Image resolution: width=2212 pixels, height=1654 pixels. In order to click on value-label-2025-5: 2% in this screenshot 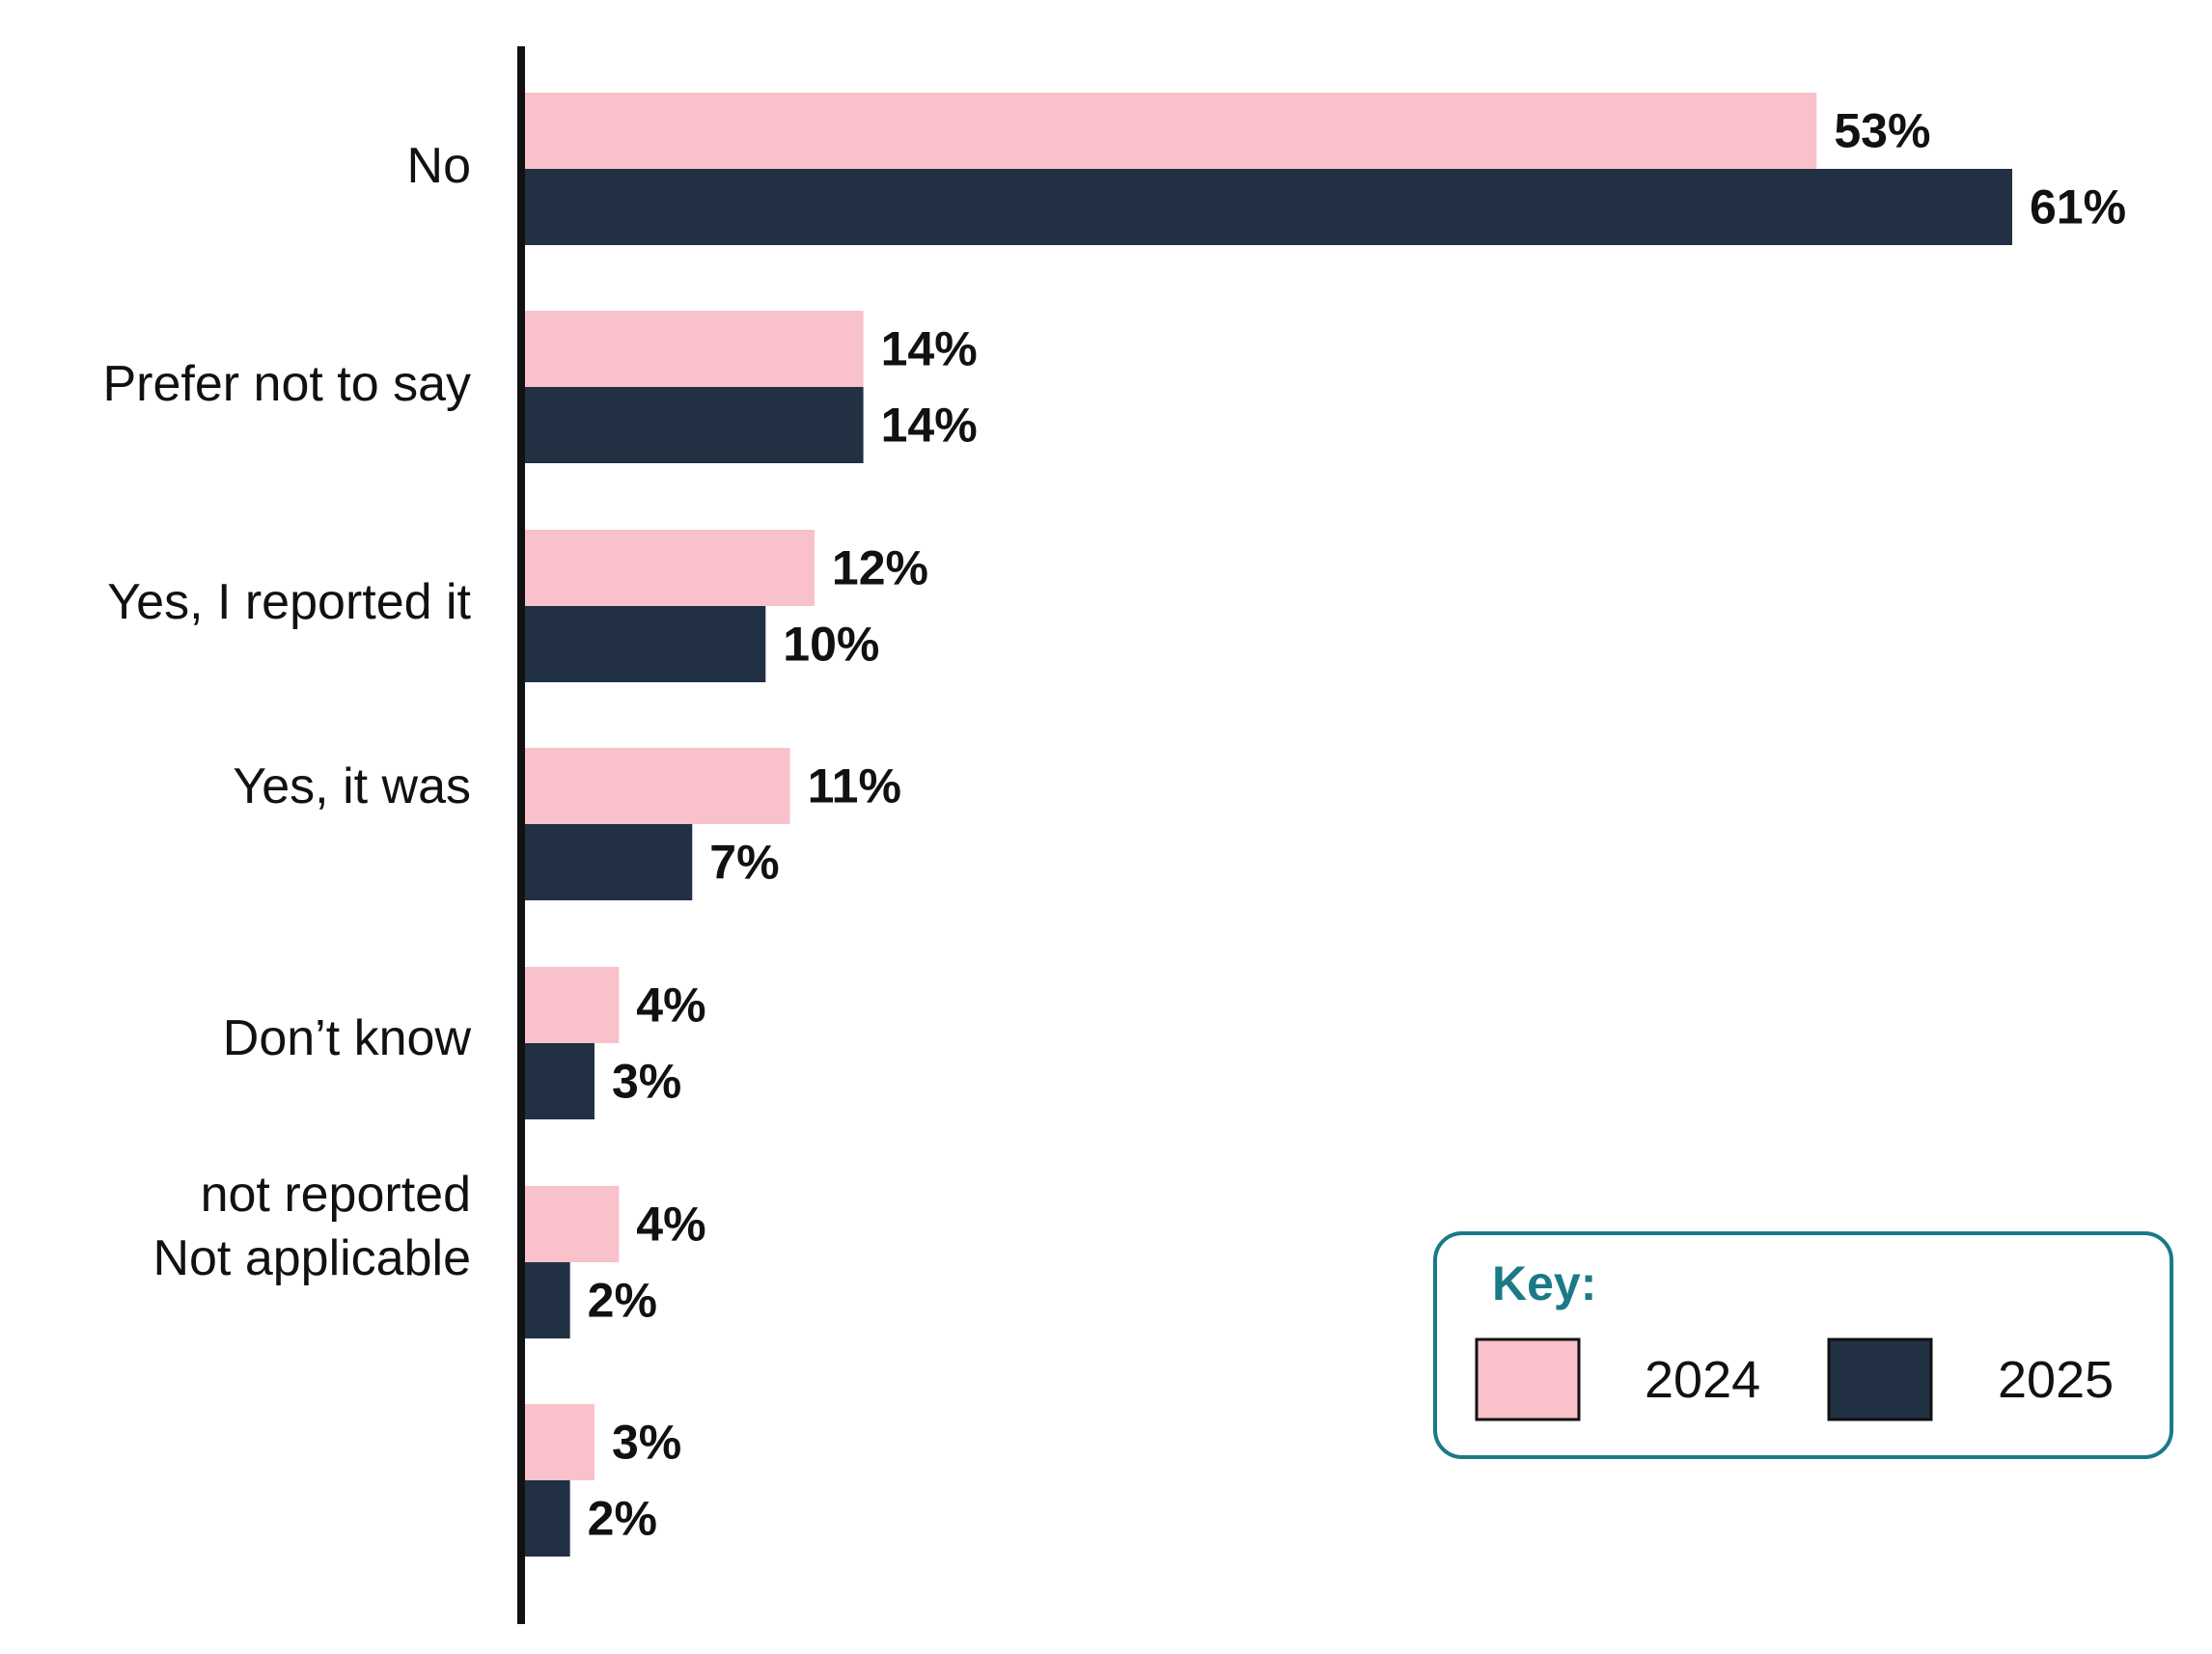, I will do `click(622, 1301)`.